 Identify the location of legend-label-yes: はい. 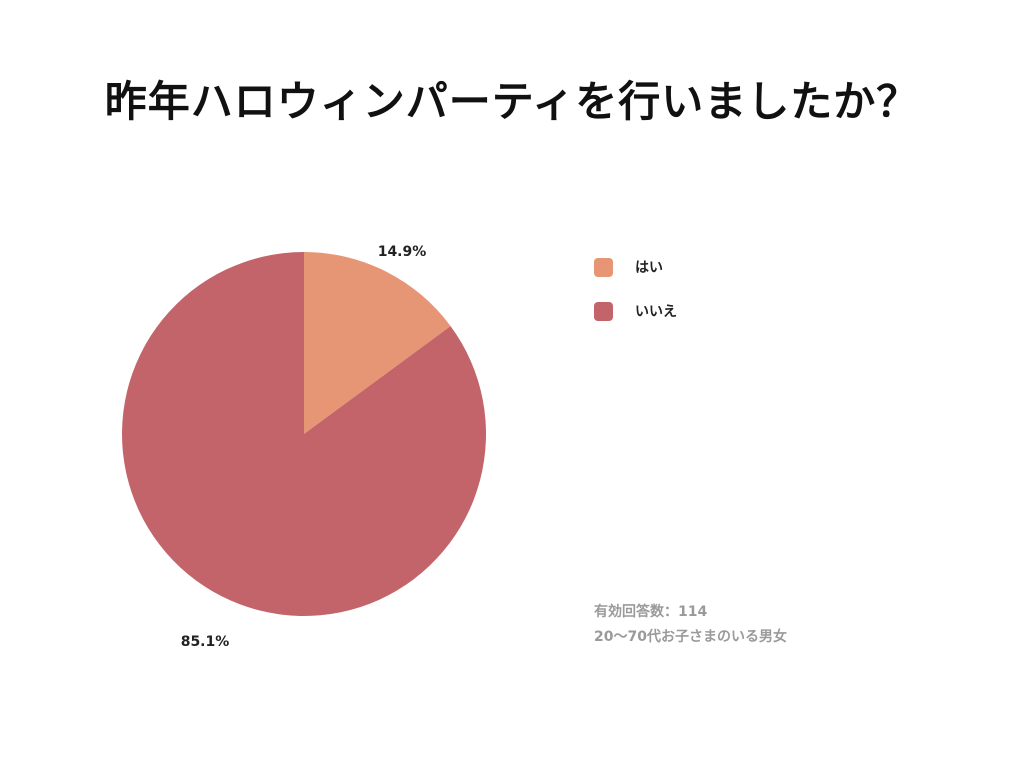
(649, 268).